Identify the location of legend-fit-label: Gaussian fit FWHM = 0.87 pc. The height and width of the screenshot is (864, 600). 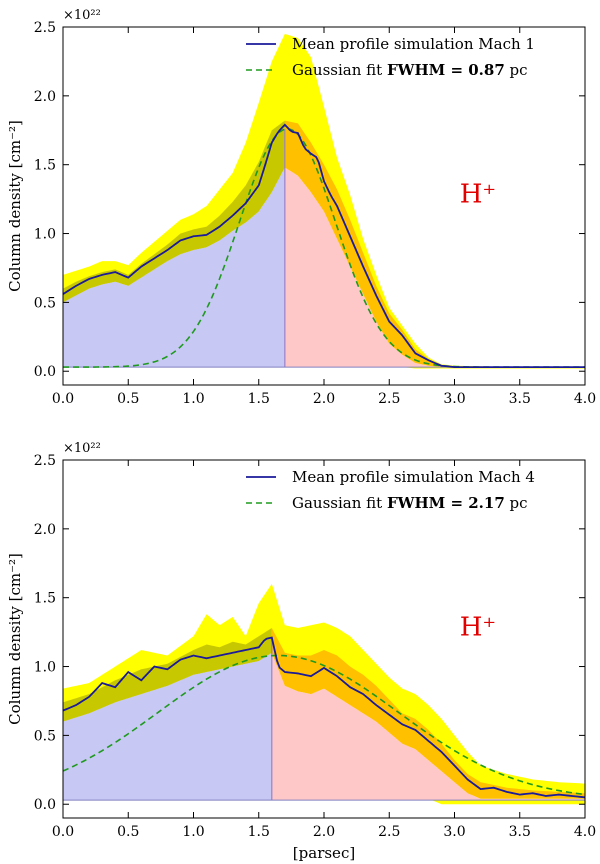
(410, 70).